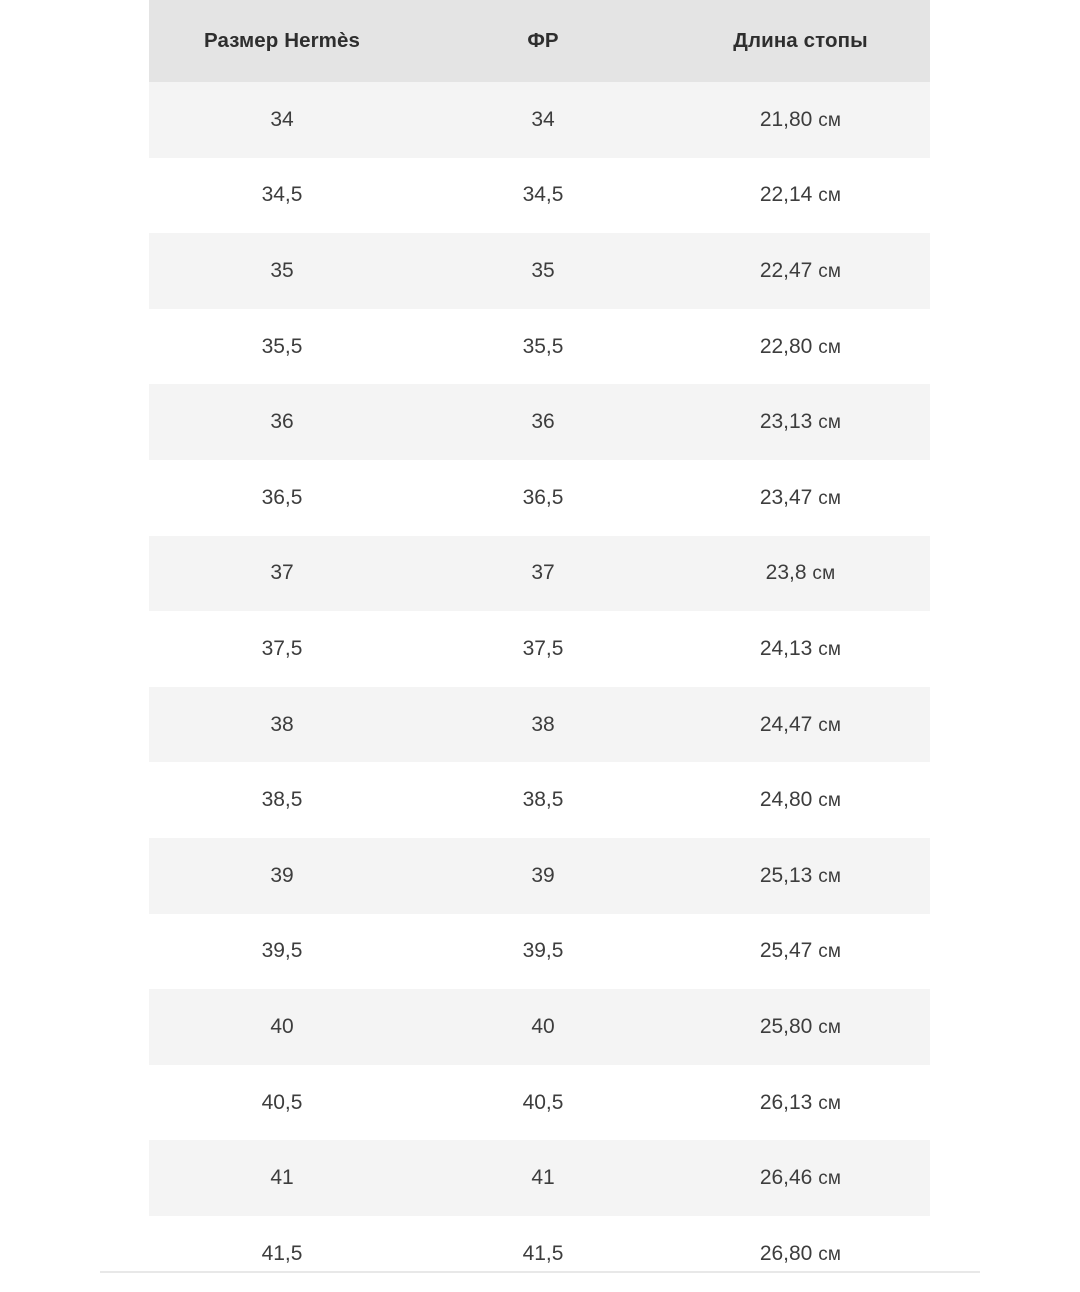  Describe the element at coordinates (282, 1178) in the screenshot. I see `cell-hermes-size: 41` at that location.